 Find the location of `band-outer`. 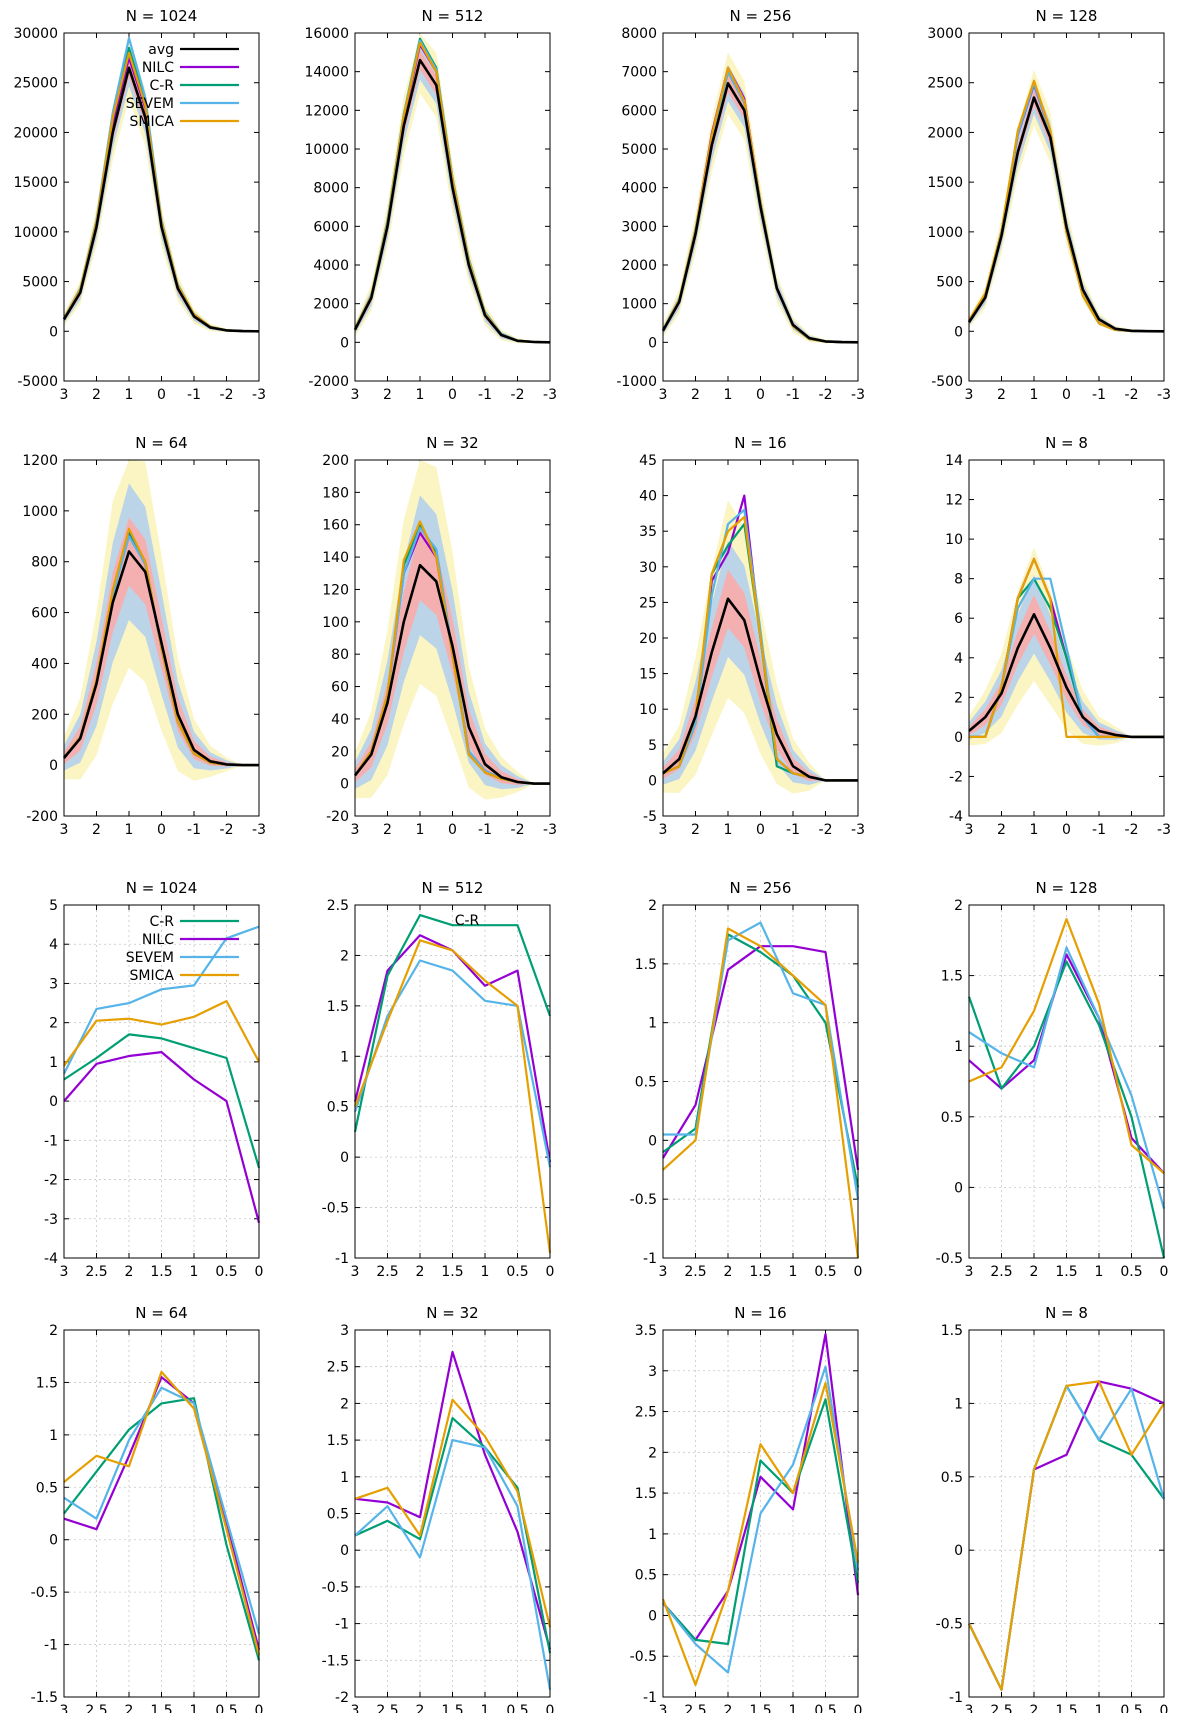

band-outer is located at coordinates (1066, 201).